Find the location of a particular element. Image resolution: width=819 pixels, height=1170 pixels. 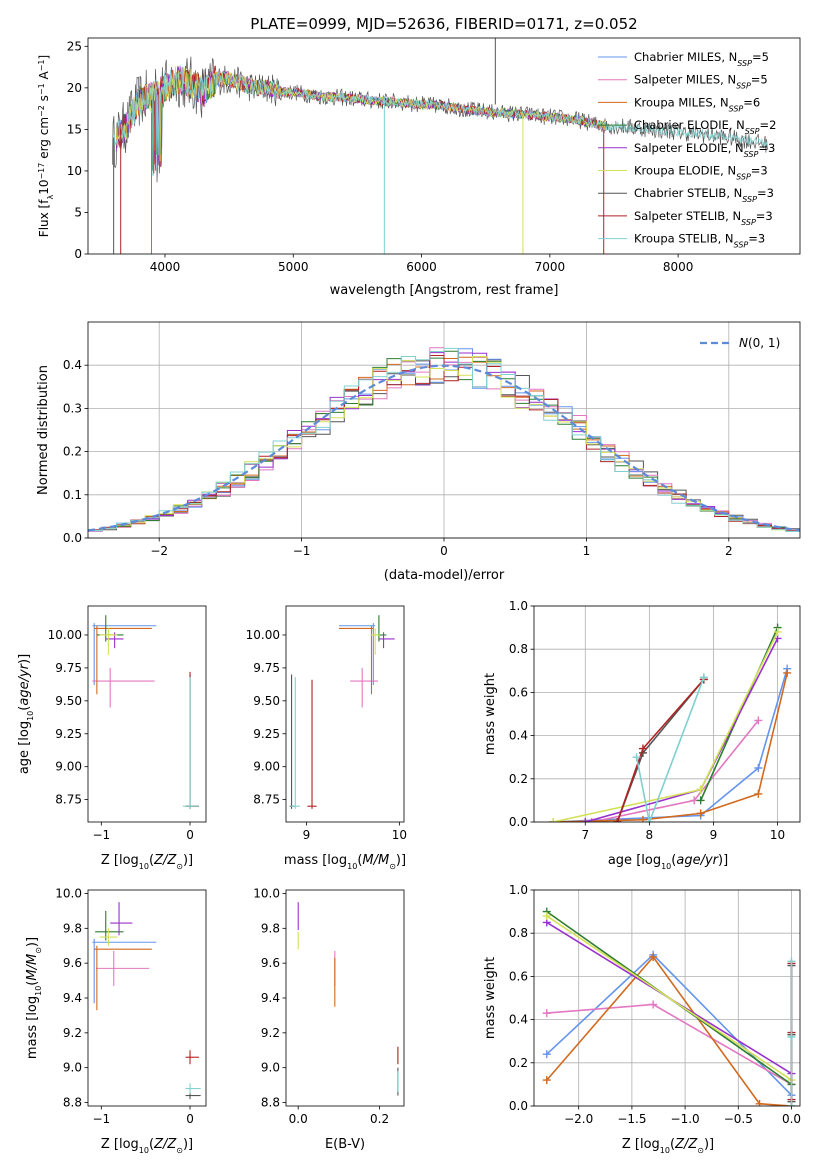

legend-entry: Kroupa STELIB, NSSP=3 is located at coordinates (699, 241).